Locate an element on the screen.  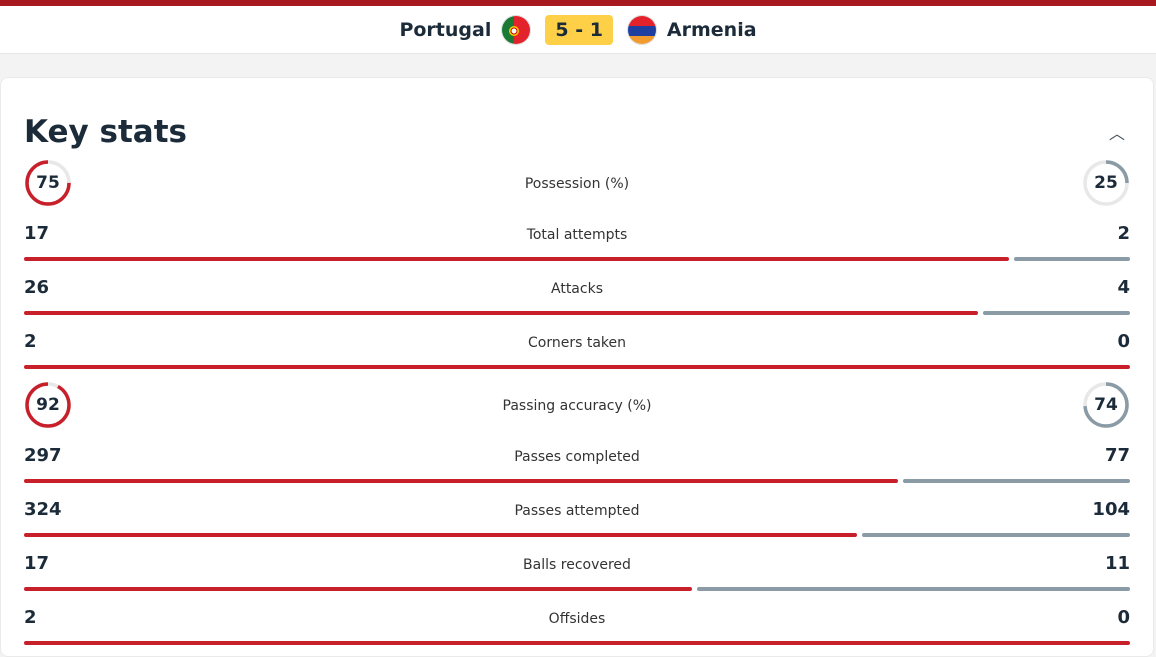
home-ring: 75 is located at coordinates (48, 183).